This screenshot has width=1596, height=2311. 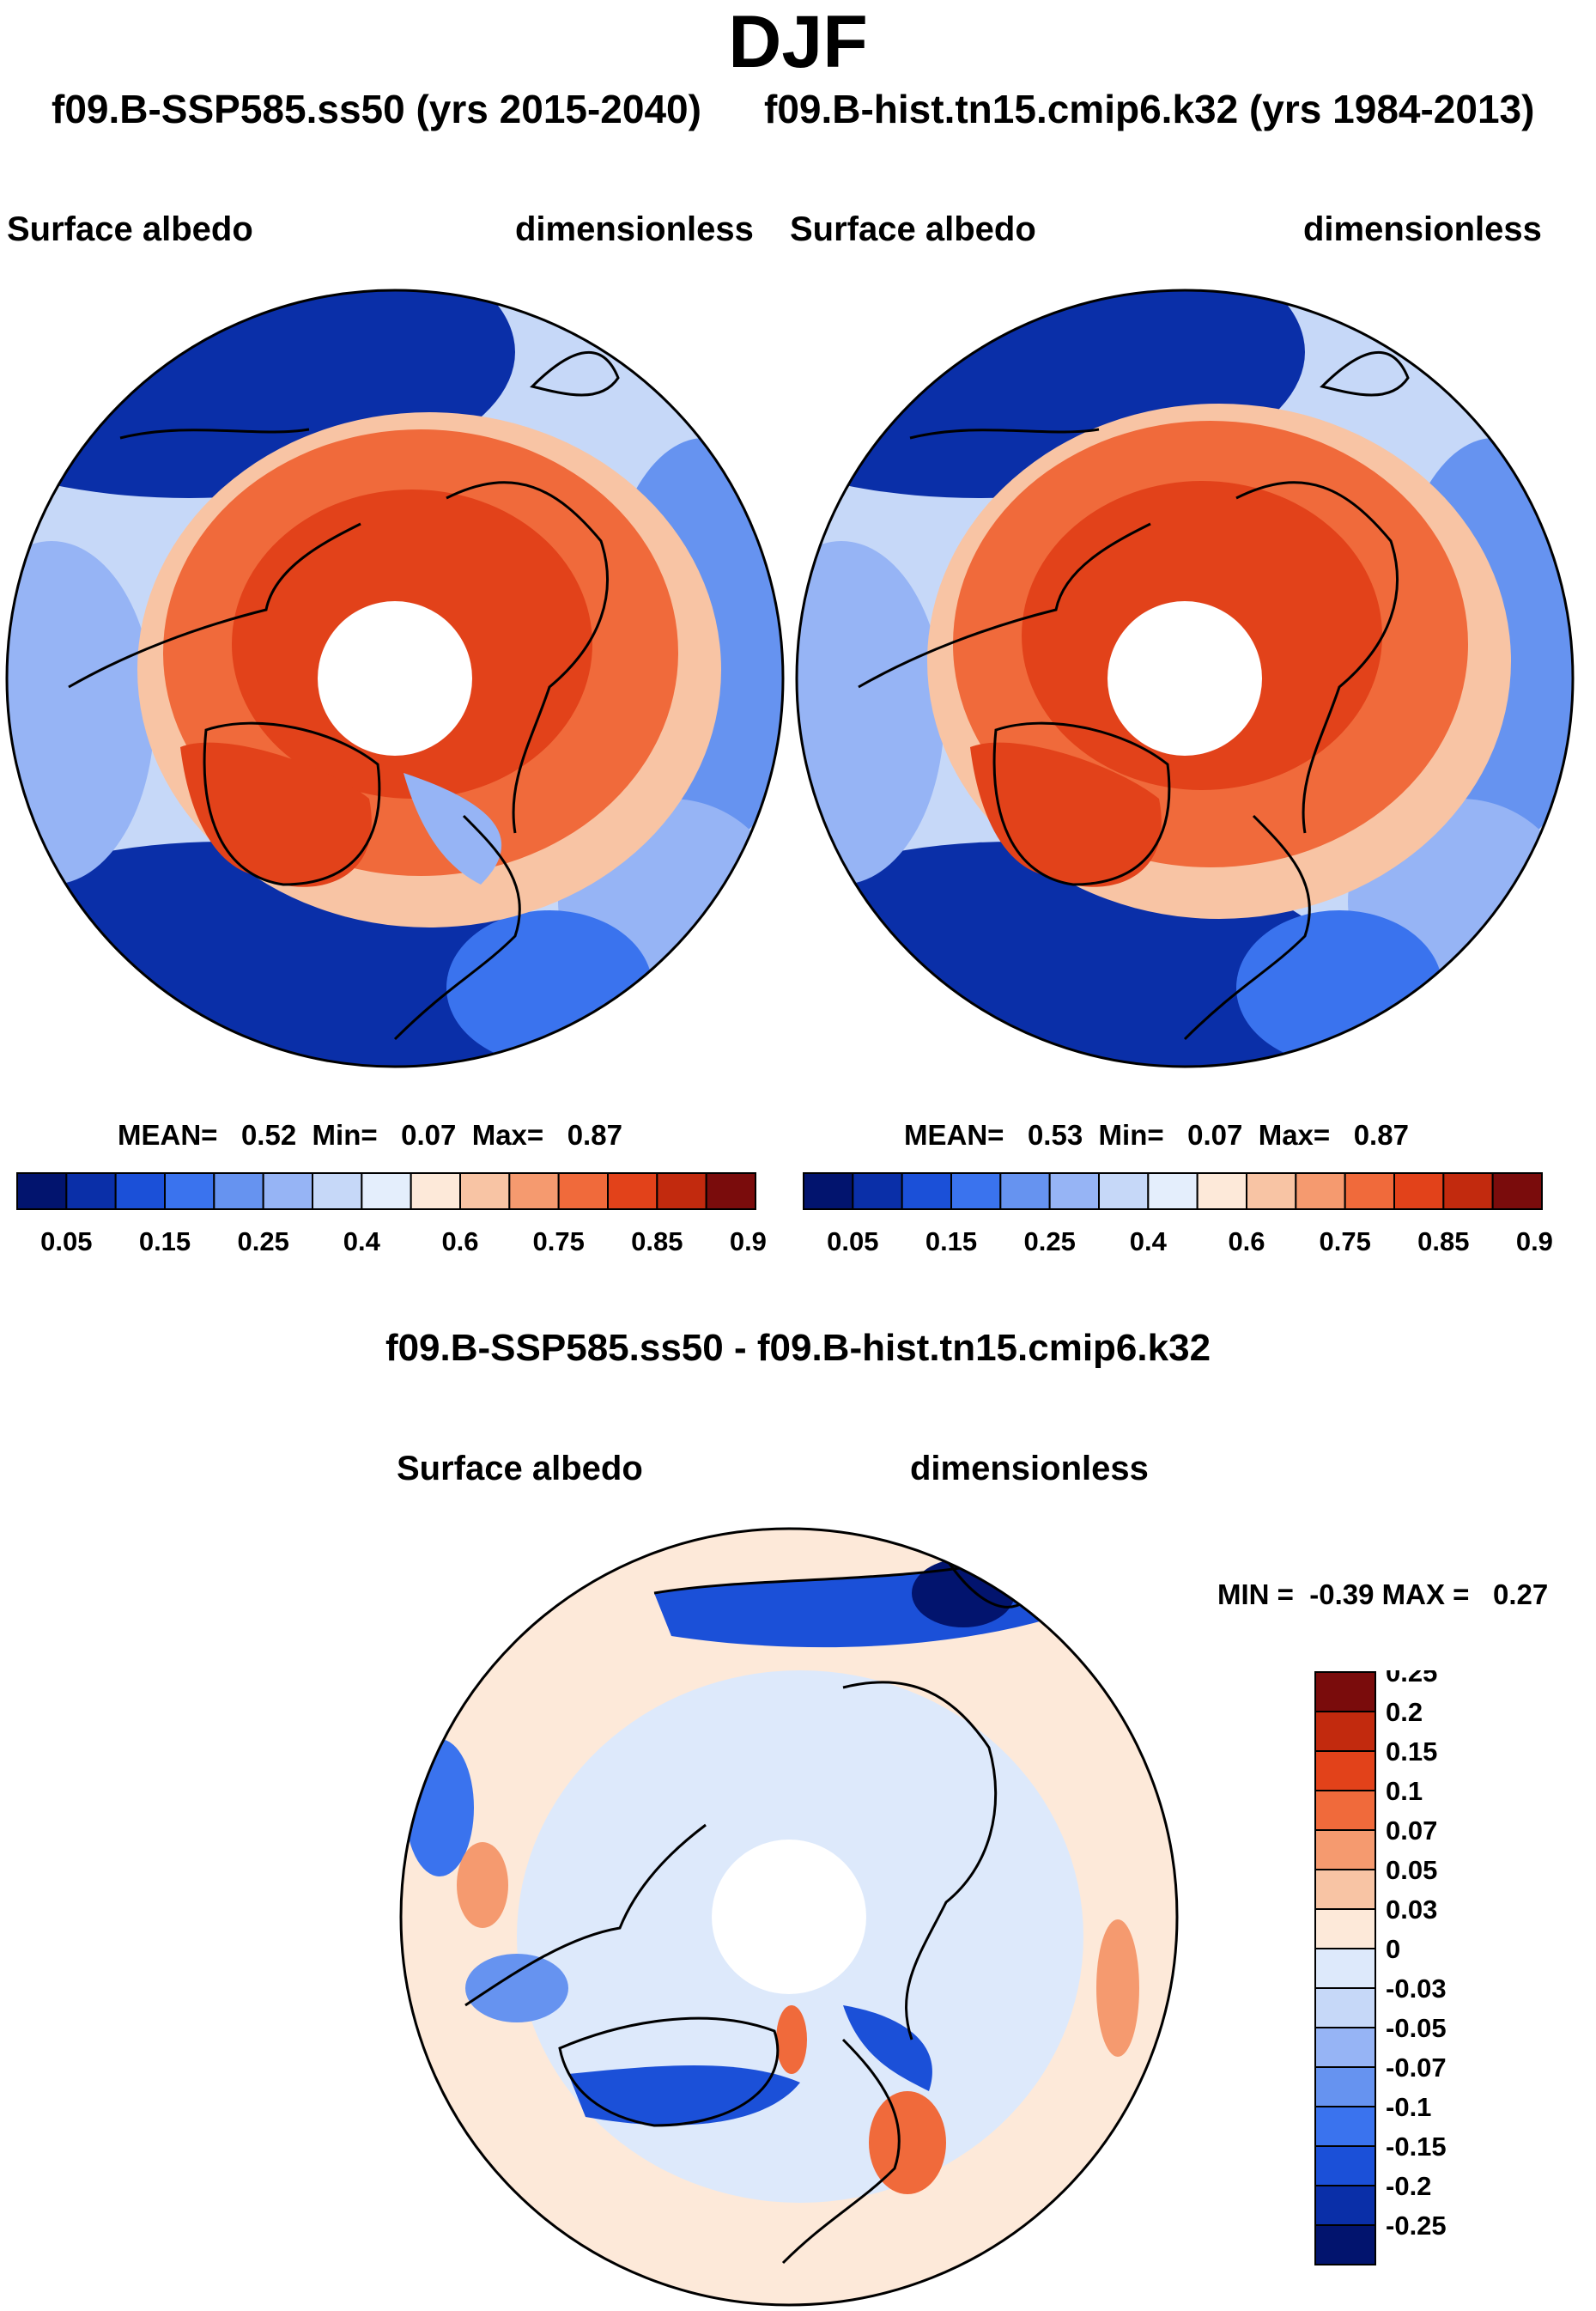 I want to click on diff-colorbar-tick-label: 0.03, so click(x=1411, y=1909).